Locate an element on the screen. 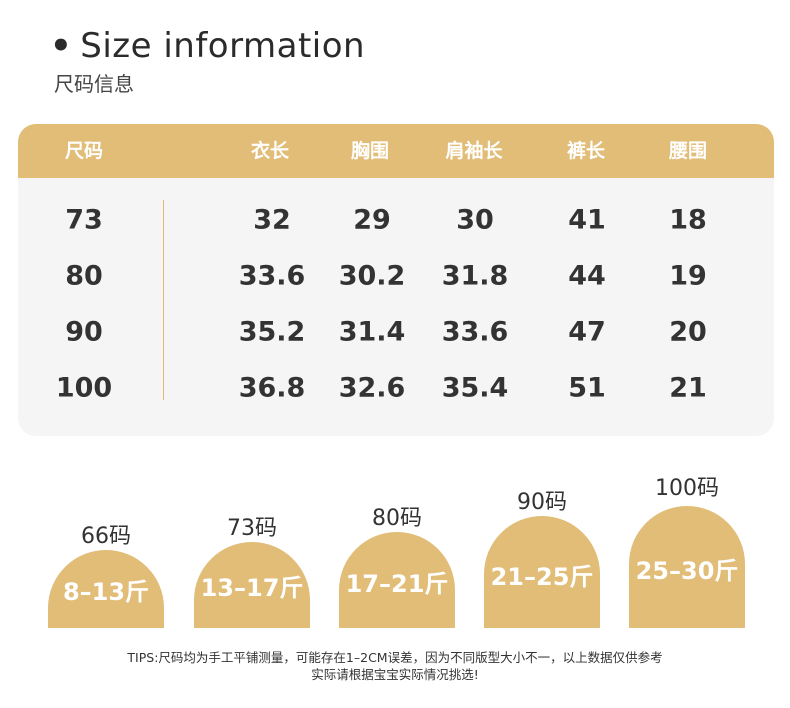 This screenshot has height=708, width=790. table-cell: 41 is located at coordinates (587, 220).